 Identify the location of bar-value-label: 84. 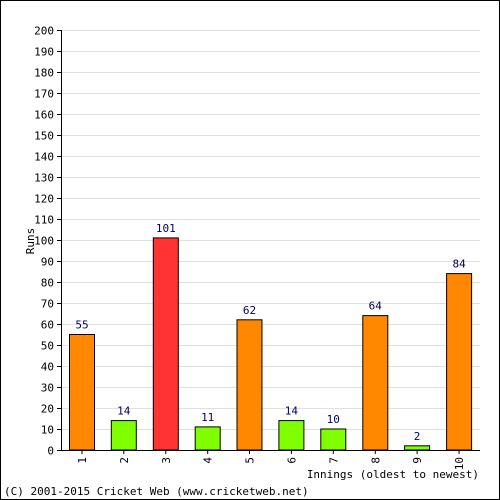
(459, 264).